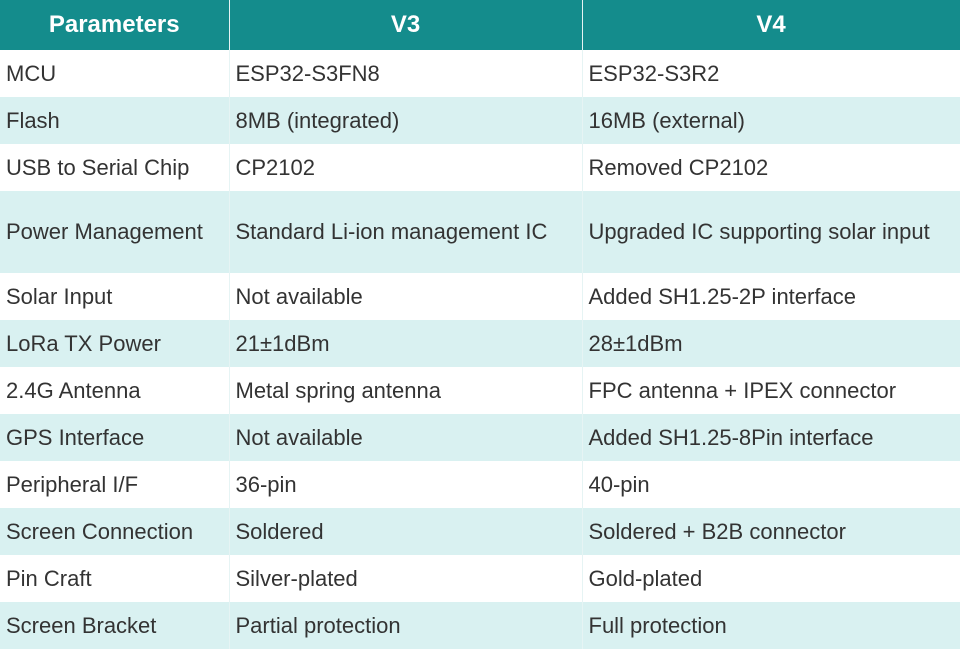 The height and width of the screenshot is (654, 960). I want to click on header-cell: V3, so click(406, 25).